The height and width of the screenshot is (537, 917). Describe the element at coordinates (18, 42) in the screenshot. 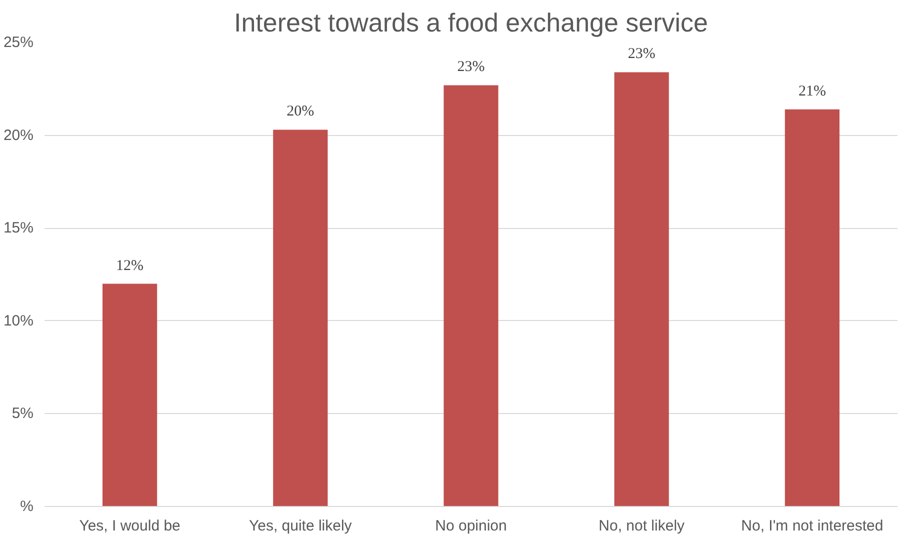

I see `y-tick-label: 25%` at that location.